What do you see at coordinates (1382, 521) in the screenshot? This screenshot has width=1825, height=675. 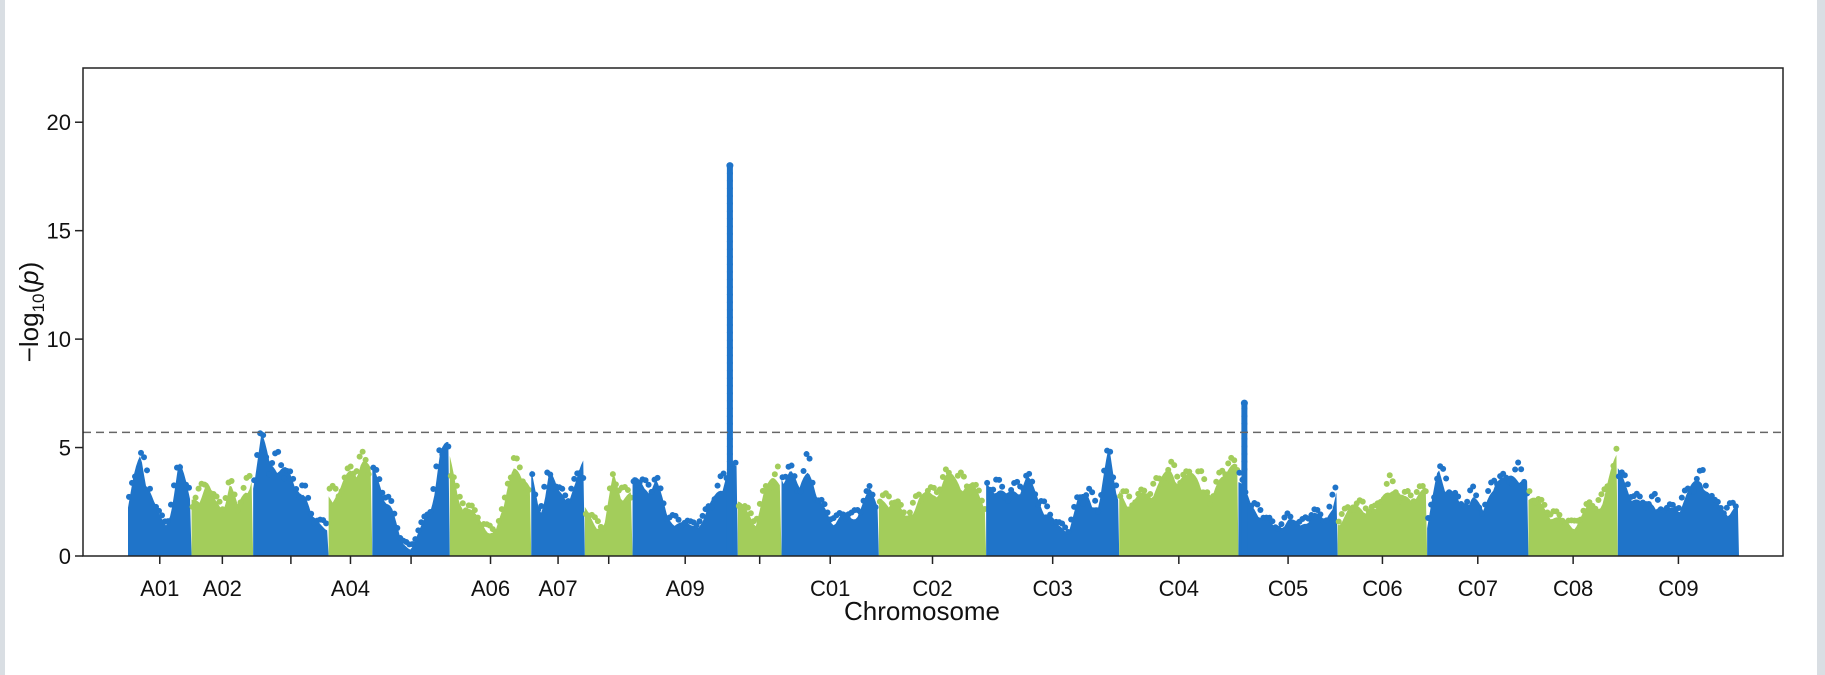 I see `chromosome-C06-mass` at bounding box center [1382, 521].